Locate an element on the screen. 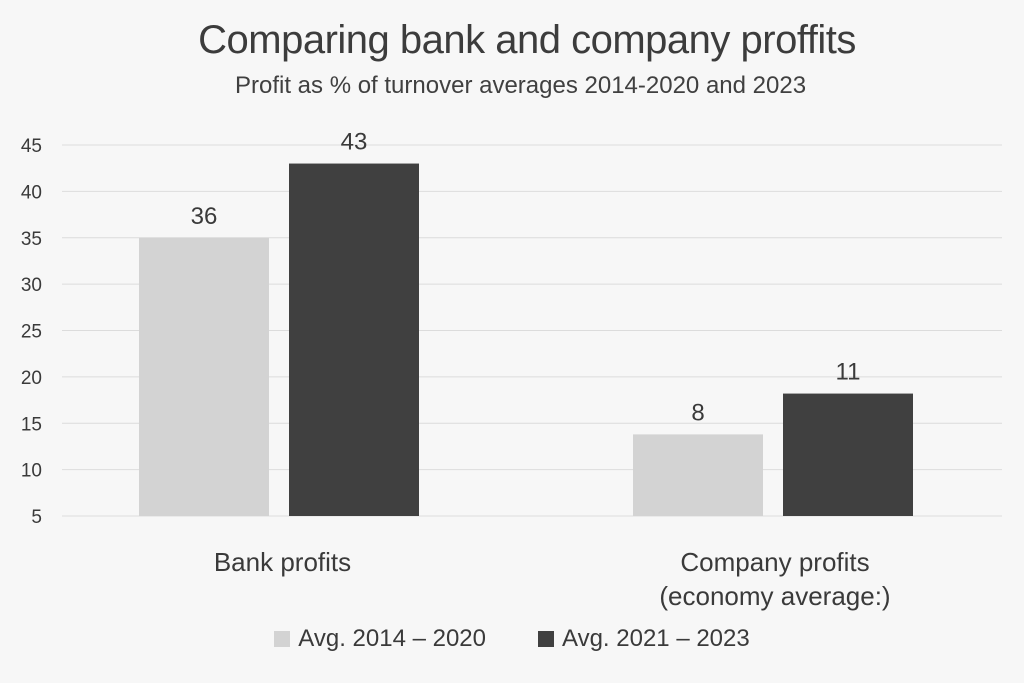 Image resolution: width=1024 pixels, height=683 pixels. legend-label: Avg. 2014 – 2020 is located at coordinates (392, 638).